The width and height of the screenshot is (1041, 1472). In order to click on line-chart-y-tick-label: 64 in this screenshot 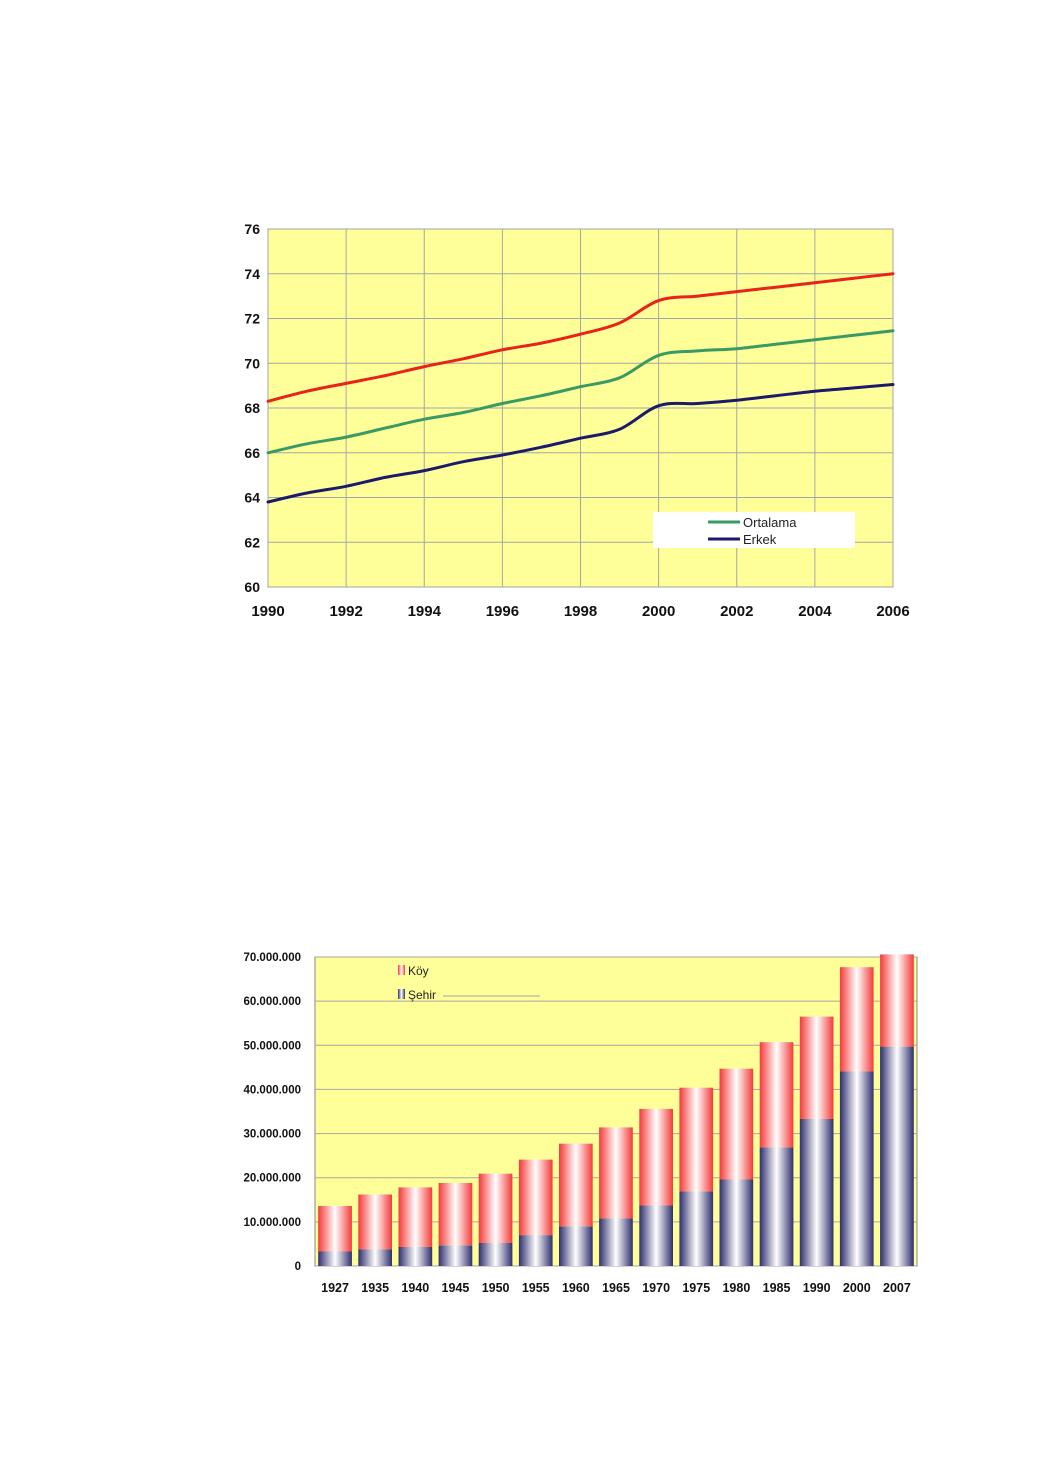, I will do `click(252, 498)`.